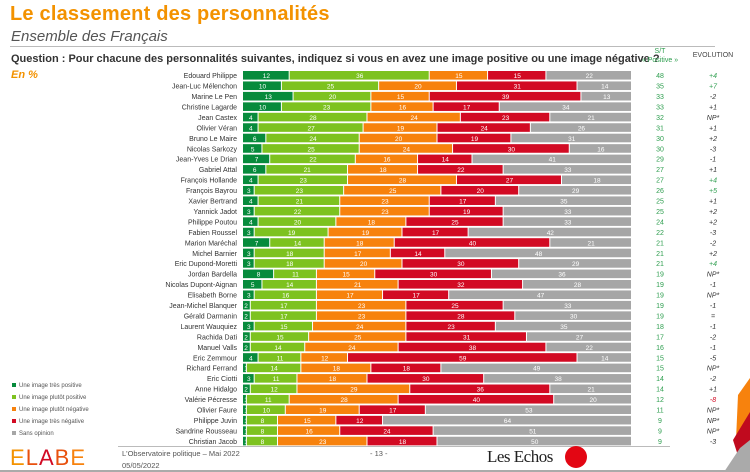 The image size is (750, 472). What do you see at coordinates (32, 457) in the screenshot?
I see `elabe-letter: L` at bounding box center [32, 457].